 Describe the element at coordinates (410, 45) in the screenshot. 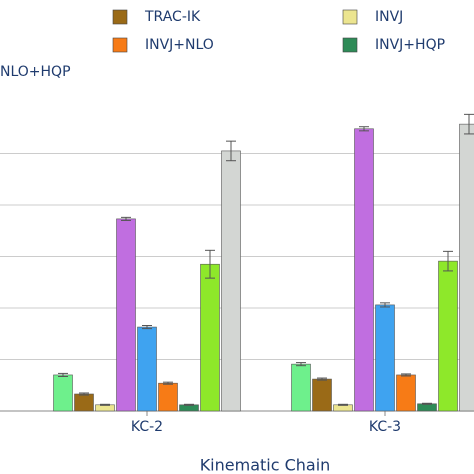

I see `legend-label: INVJ+HQP` at that location.